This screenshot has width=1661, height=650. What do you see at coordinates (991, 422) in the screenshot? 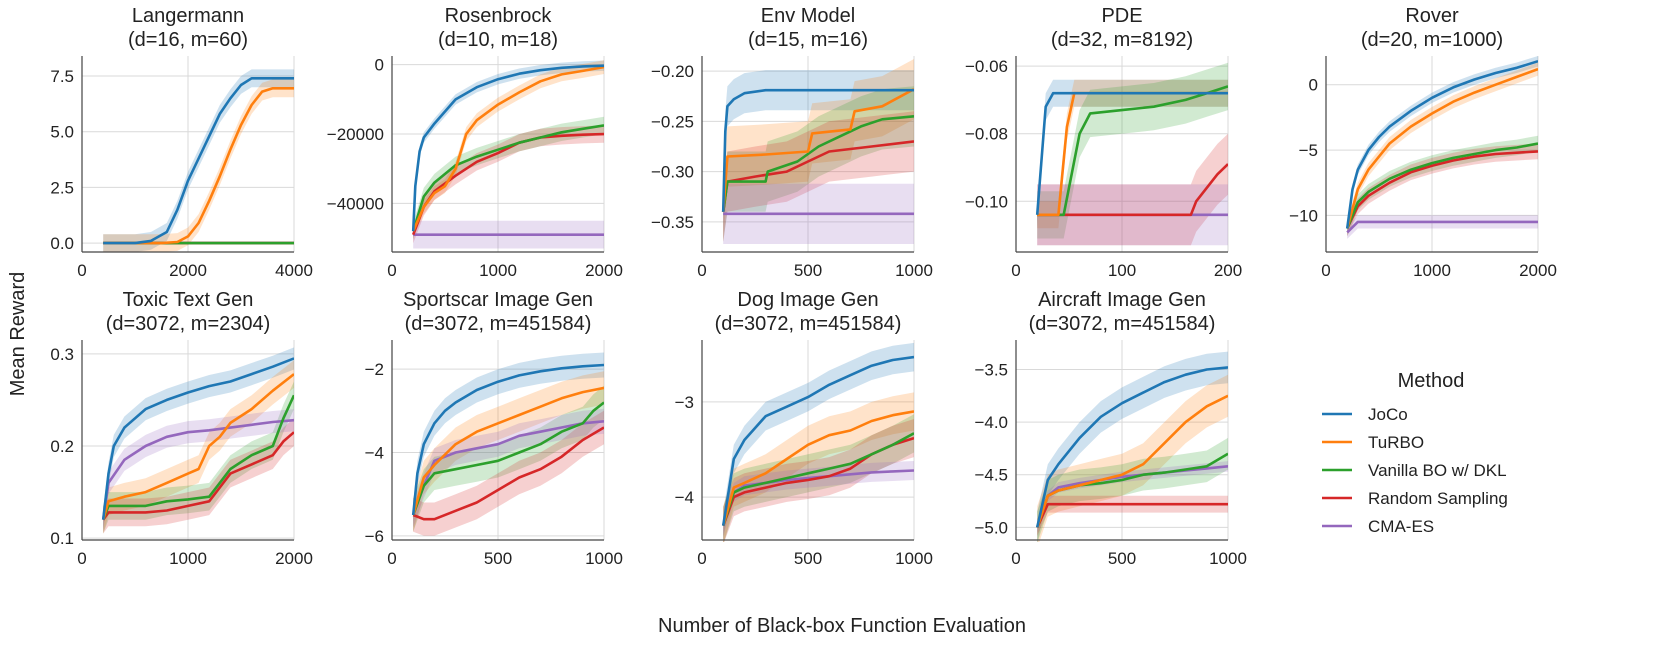
I see `panel-aircraft-image-gen-ytick-label: −4.0` at bounding box center [991, 422].